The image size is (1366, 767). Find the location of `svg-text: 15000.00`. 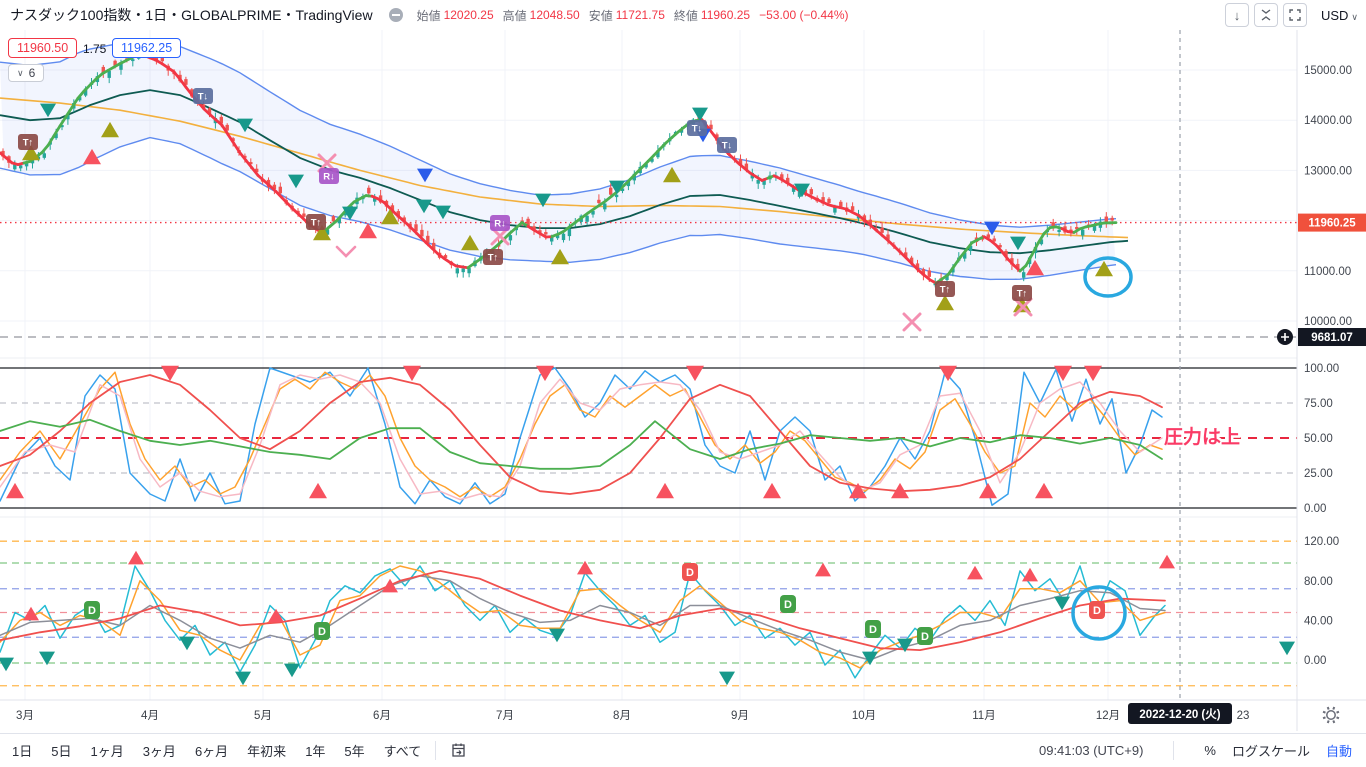

svg-text: 15000.00 is located at coordinates (1328, 71).